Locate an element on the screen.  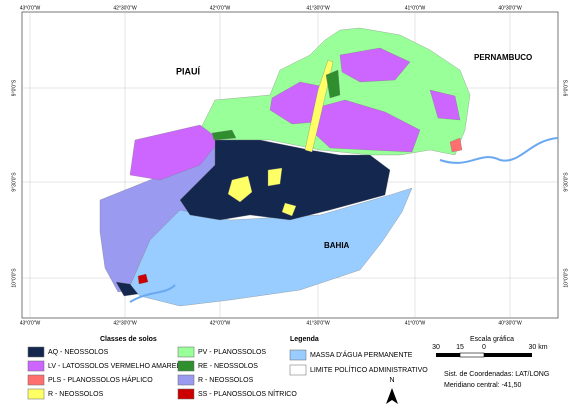
legend-label: LV - LATOSSOLOS VERMELHO AMARELO is located at coordinates (117, 366).